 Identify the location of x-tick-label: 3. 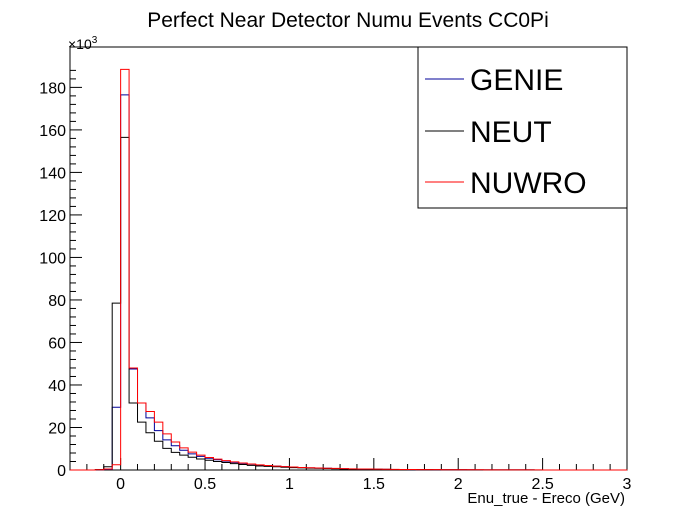
(627, 484).